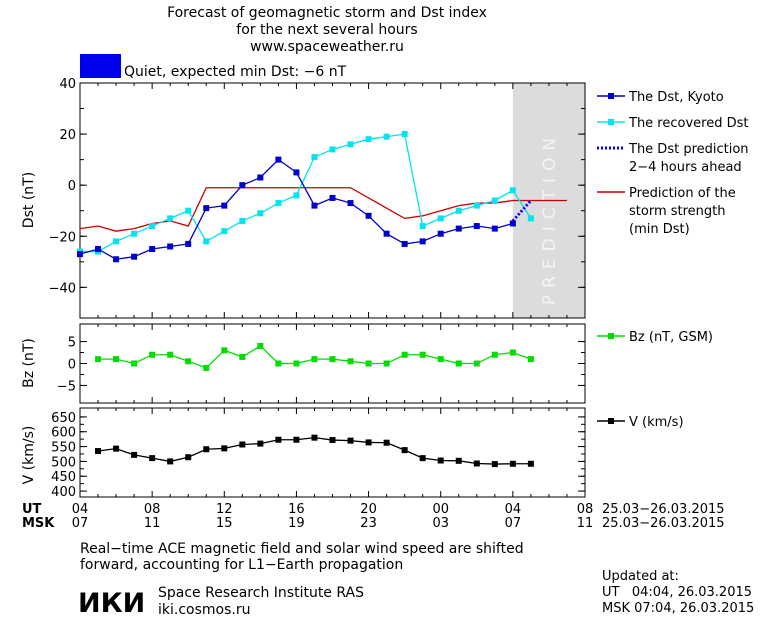 This screenshot has width=760, height=624. What do you see at coordinates (235, 72) in the screenshot?
I see `status-text: Quiet, expected min Dst: −6 nT` at bounding box center [235, 72].